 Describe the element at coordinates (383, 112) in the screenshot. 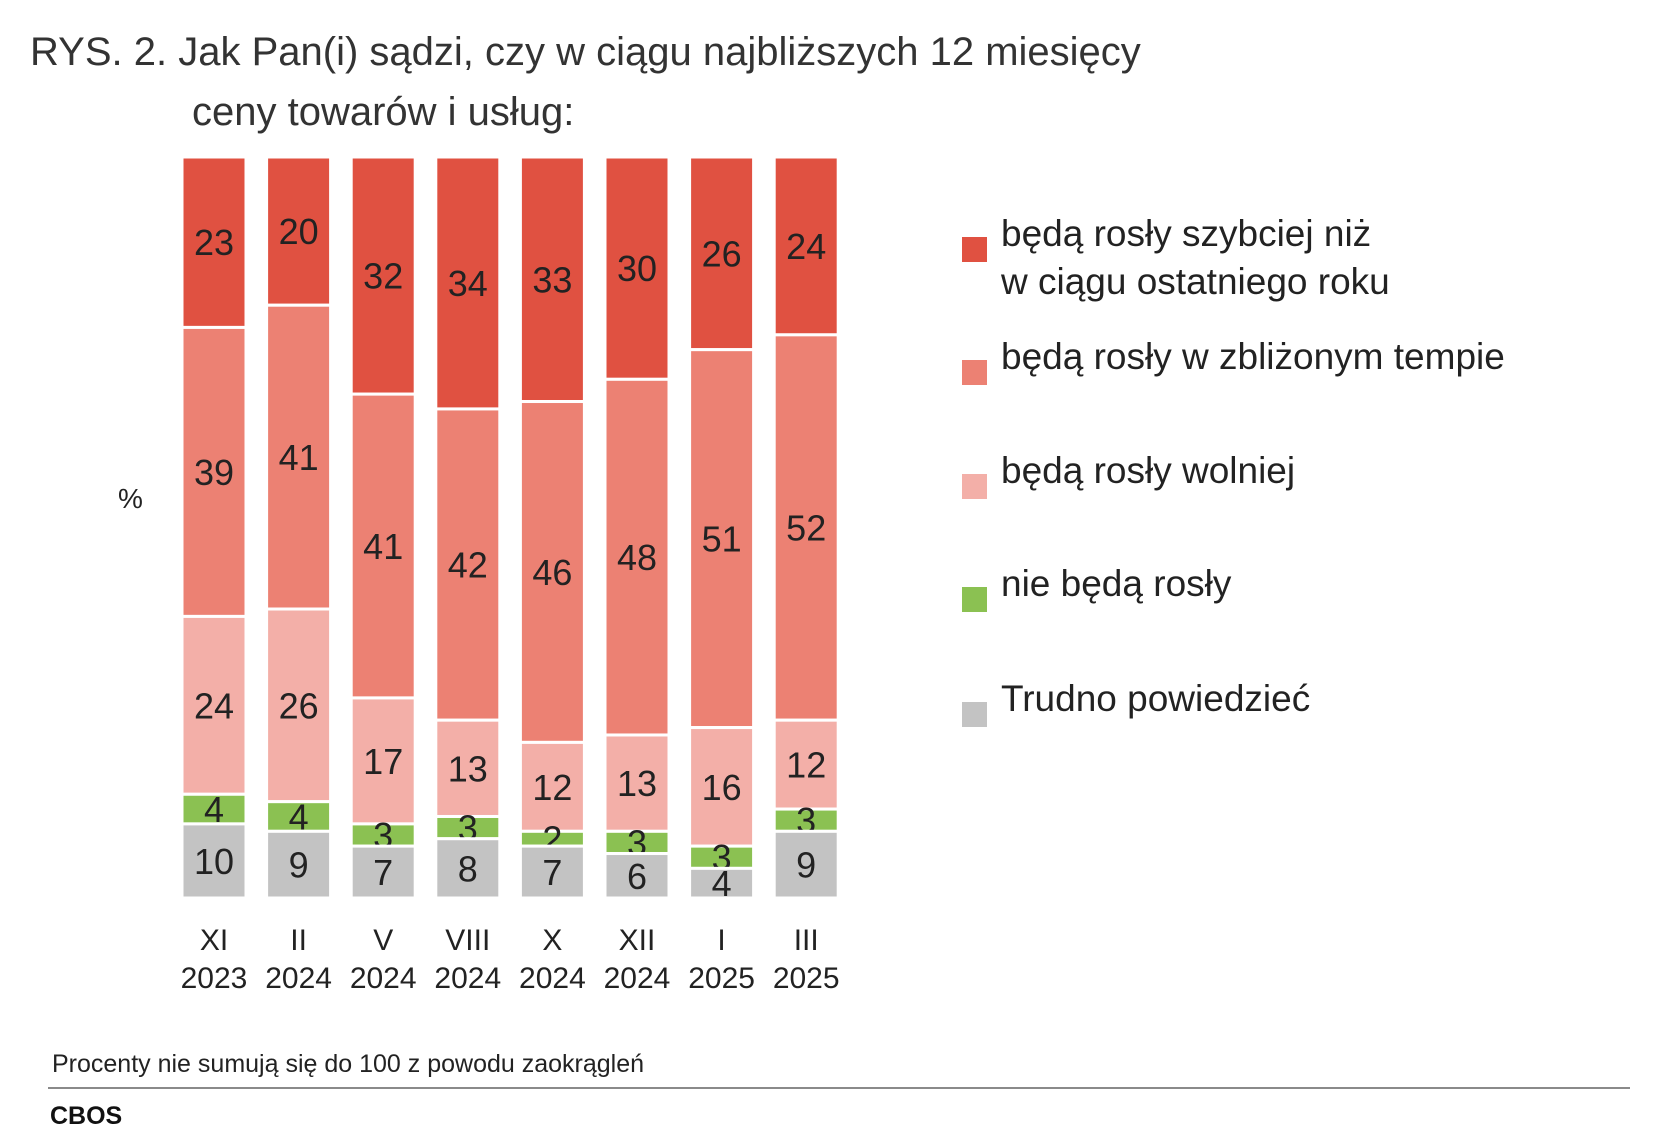

I see `chart-title-line2: ceny towarów i usług:` at that location.